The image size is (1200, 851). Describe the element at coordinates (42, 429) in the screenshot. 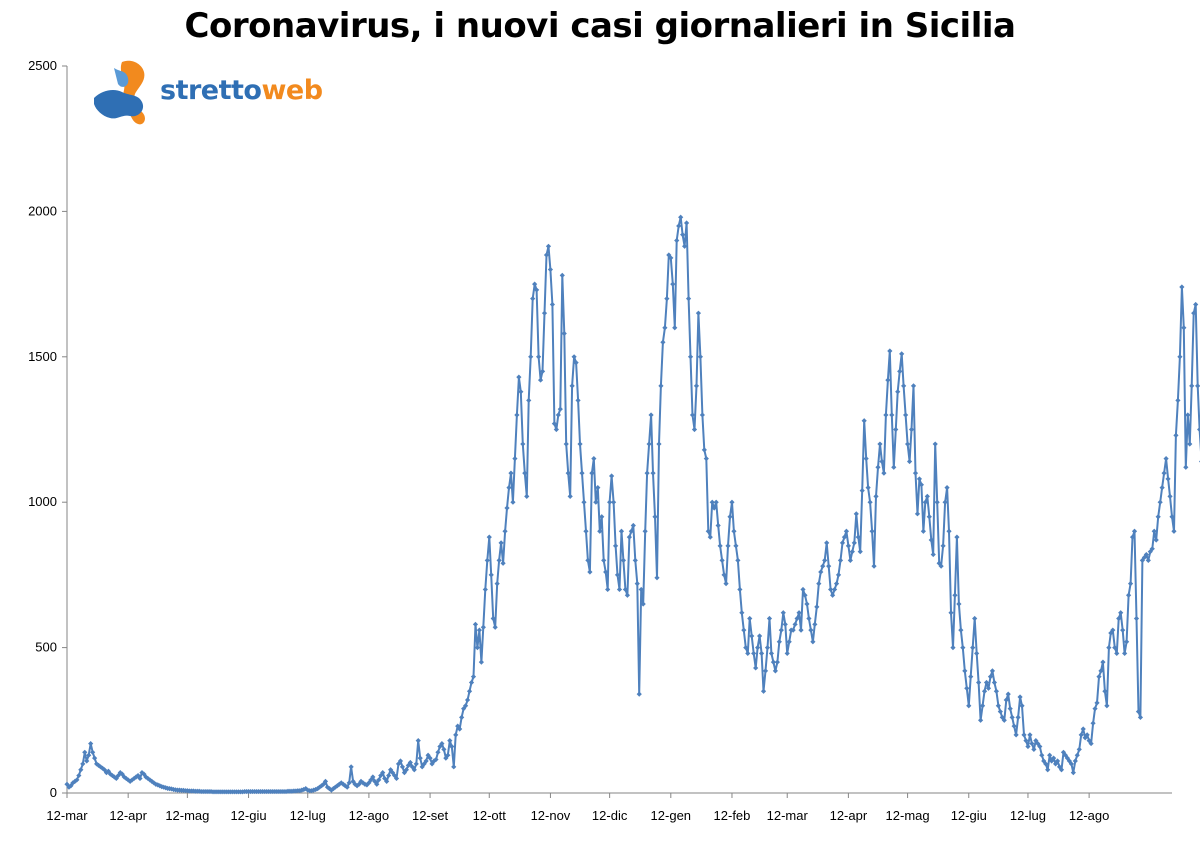

I see `y-tick-labels: 0 500 1000 1500 2000 2500` at that location.